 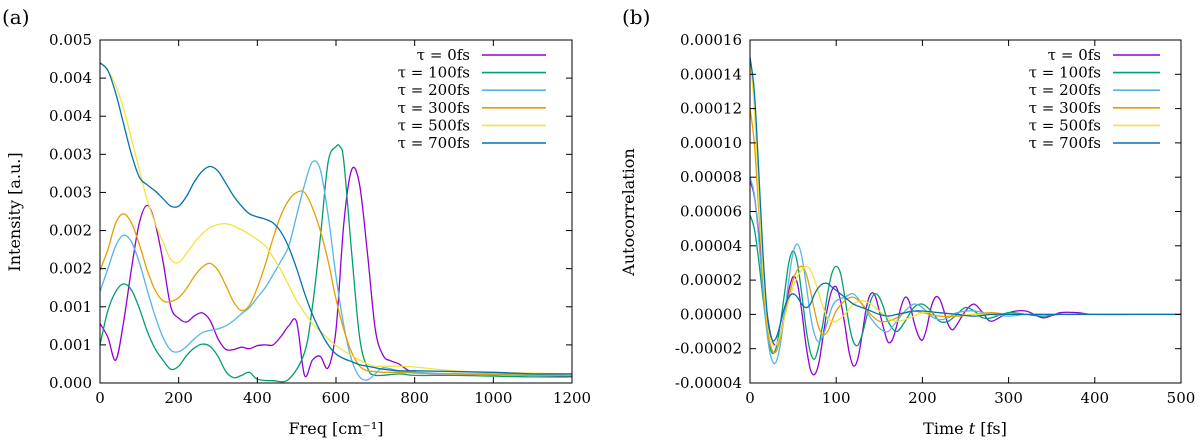 What do you see at coordinates (636, 17) in the screenshot?
I see `panel-b-label: (b)` at bounding box center [636, 17].